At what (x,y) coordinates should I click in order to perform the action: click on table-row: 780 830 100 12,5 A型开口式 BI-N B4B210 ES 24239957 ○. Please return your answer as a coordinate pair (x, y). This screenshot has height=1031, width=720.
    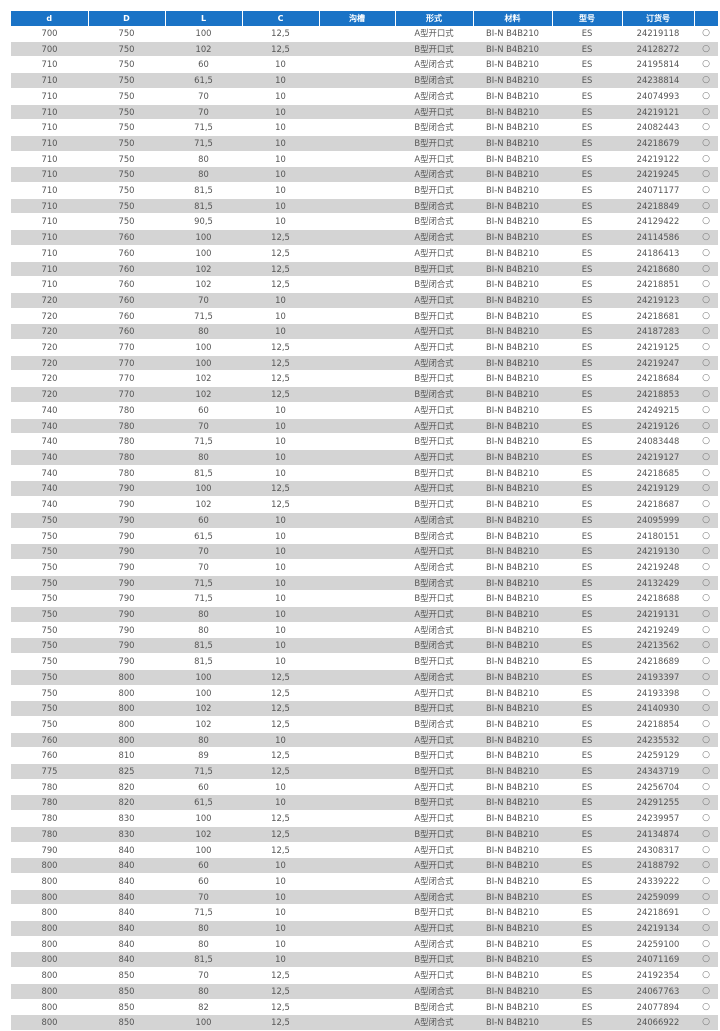
    Looking at the image, I should click on (364, 818).